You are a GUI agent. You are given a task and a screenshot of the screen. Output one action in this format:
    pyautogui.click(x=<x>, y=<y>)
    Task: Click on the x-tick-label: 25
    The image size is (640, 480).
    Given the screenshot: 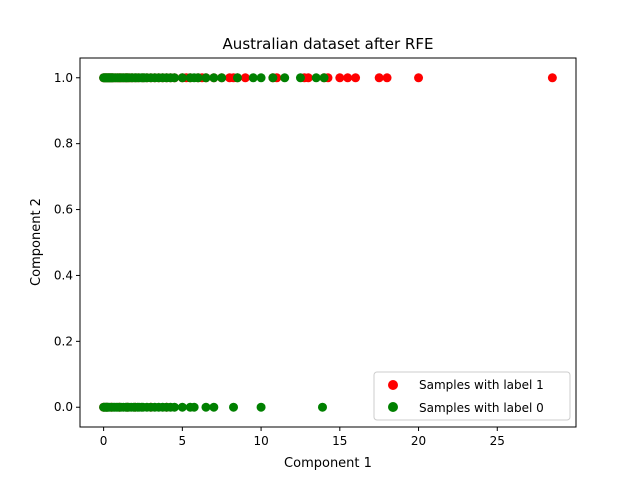 What is the action you would take?
    pyautogui.click(x=497, y=441)
    